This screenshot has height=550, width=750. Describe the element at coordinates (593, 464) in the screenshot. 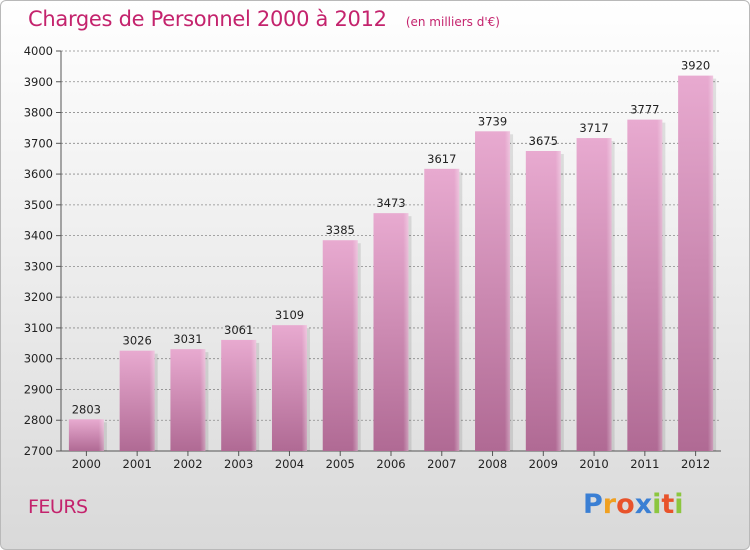

I see `x-tick-label: 2010` at that location.